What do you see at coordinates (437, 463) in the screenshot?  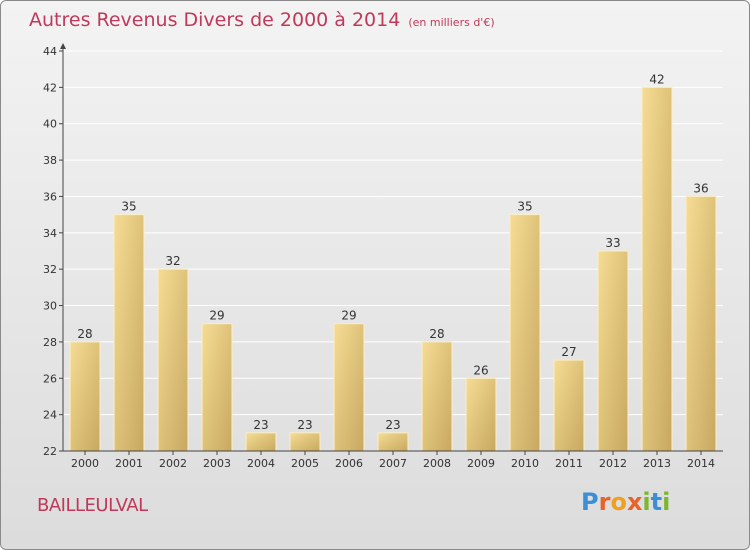 I see `x-tick-label: 2008` at bounding box center [437, 463].